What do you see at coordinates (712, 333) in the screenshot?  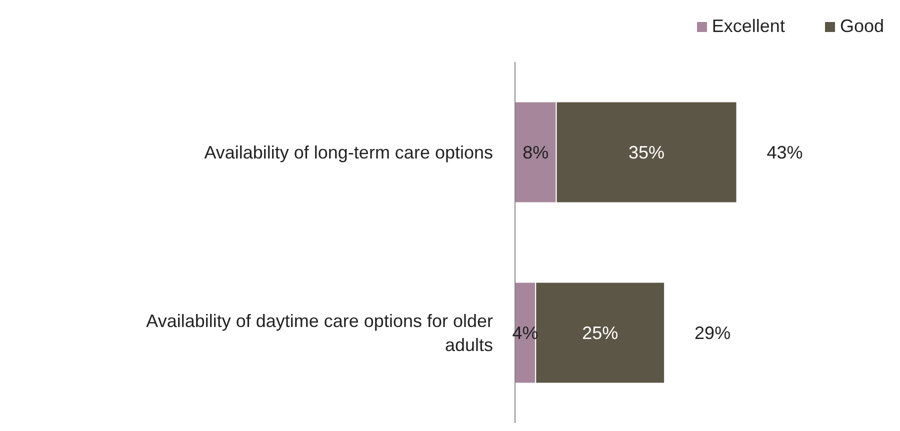 I see `total-label: 29%` at bounding box center [712, 333].